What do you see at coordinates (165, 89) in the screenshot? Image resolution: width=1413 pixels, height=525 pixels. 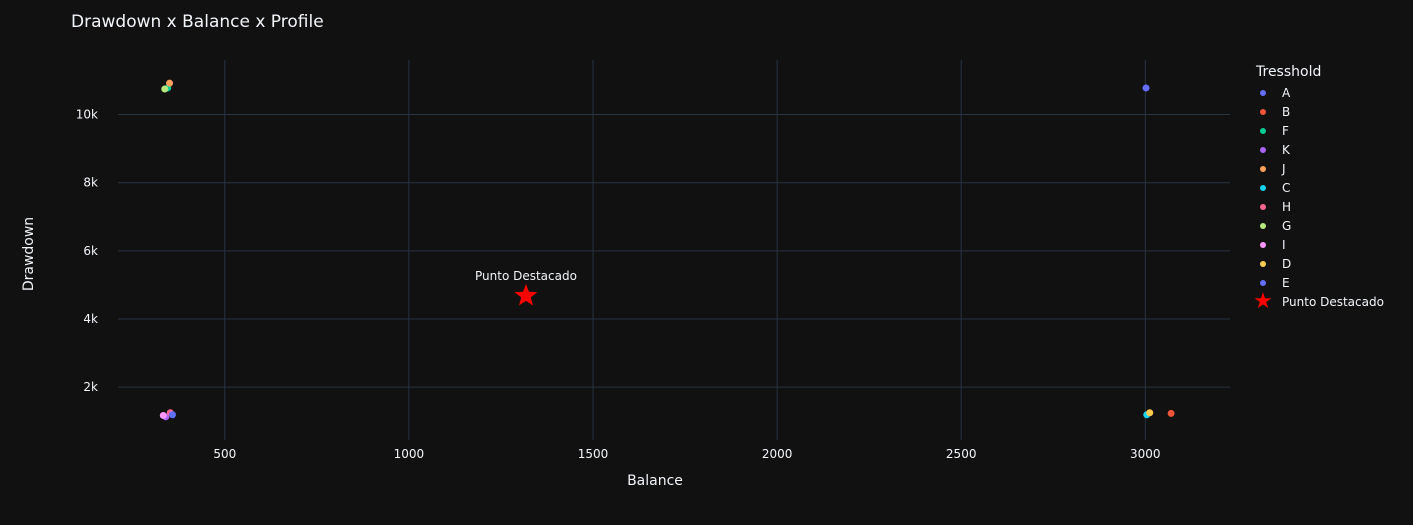 I see `data-point-g` at bounding box center [165, 89].